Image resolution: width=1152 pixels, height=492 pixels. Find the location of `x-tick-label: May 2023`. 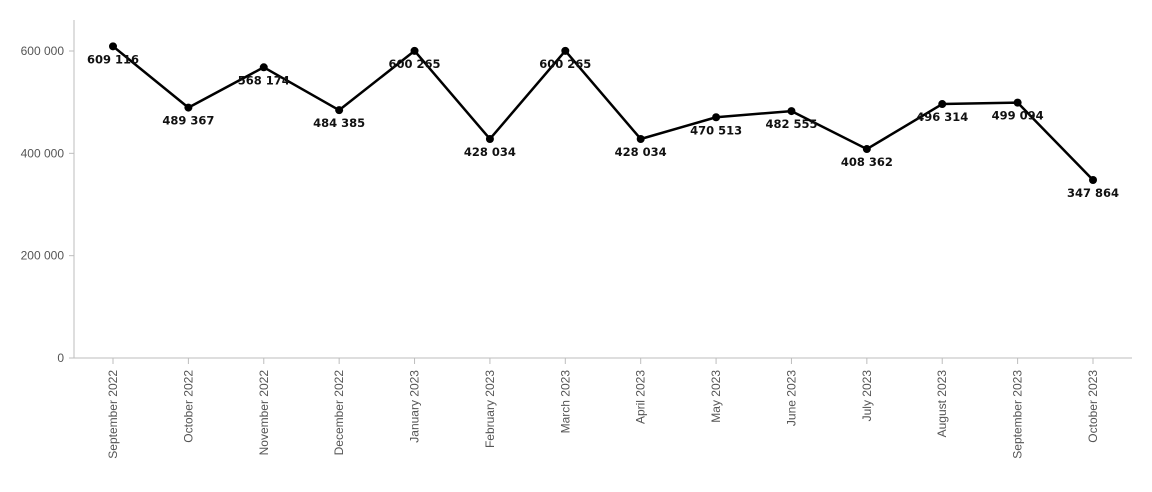

x-tick-label: May 2023 is located at coordinates (716, 396).